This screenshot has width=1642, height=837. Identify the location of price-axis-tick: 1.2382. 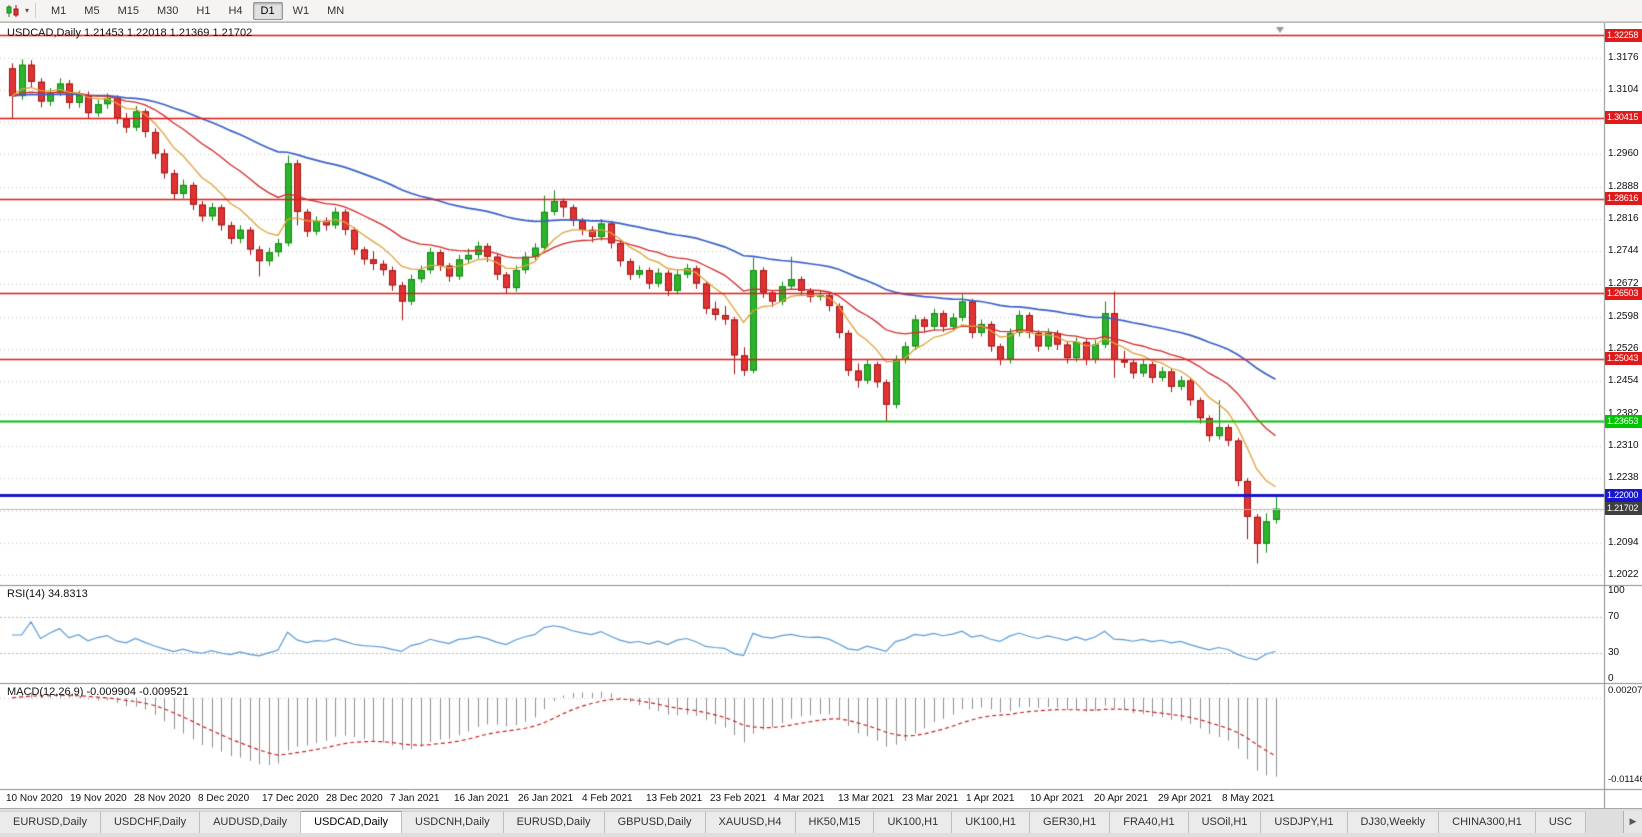
(1623, 413).